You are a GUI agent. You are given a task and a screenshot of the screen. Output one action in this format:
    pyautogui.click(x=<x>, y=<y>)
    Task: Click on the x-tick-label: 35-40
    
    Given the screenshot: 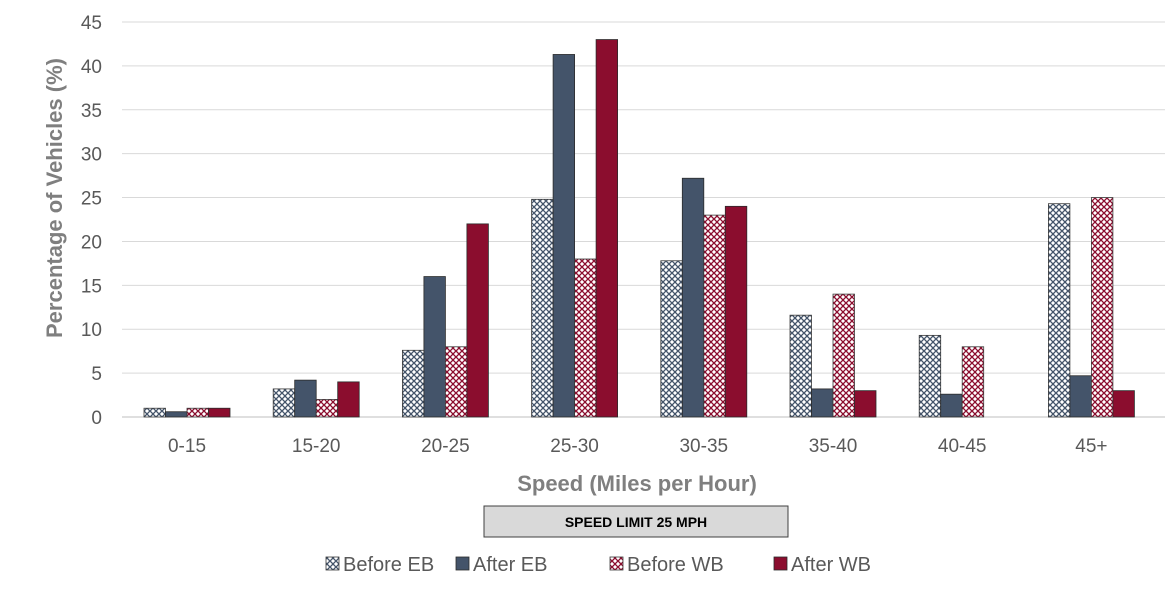 What is the action you would take?
    pyautogui.click(x=833, y=446)
    